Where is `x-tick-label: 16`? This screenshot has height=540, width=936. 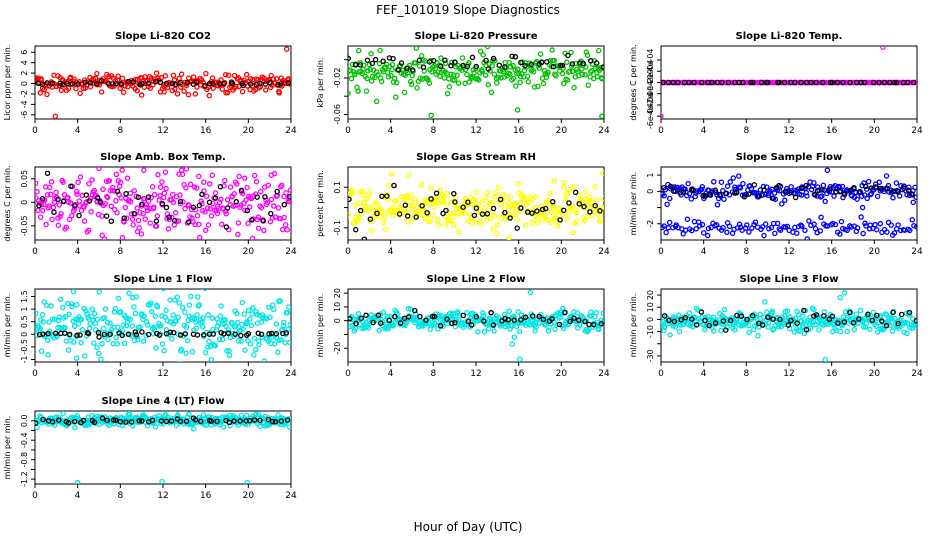
x-tick-label: 16 is located at coordinates (832, 131).